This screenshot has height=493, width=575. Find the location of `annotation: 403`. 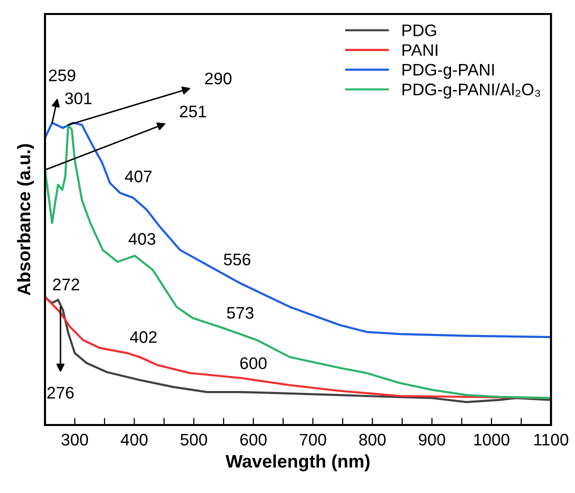

annotation: 403 is located at coordinates (142, 239).